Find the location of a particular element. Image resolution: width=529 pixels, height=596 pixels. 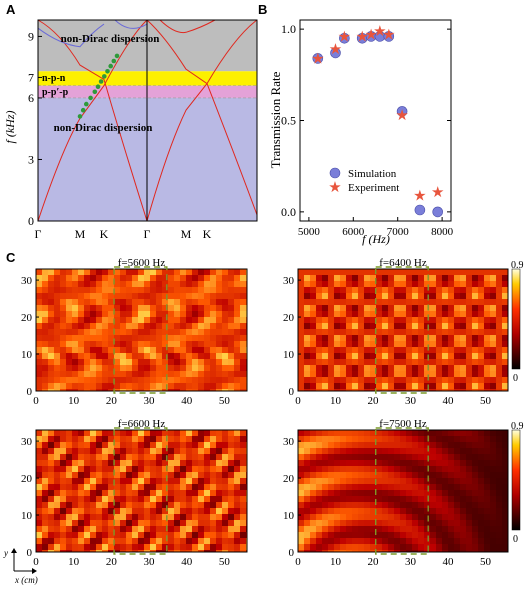

panel-b-x-label: f (Hz) is located at coordinates (376, 239).